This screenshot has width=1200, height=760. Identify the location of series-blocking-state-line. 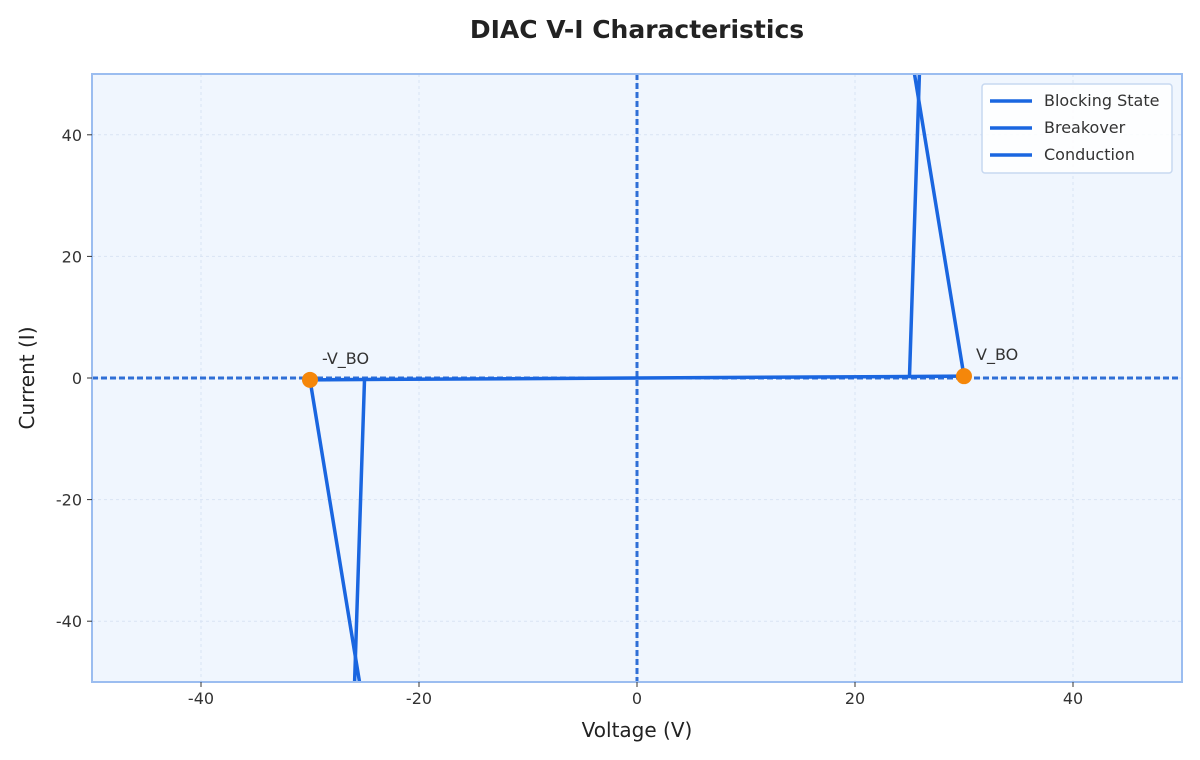
(637, 378).